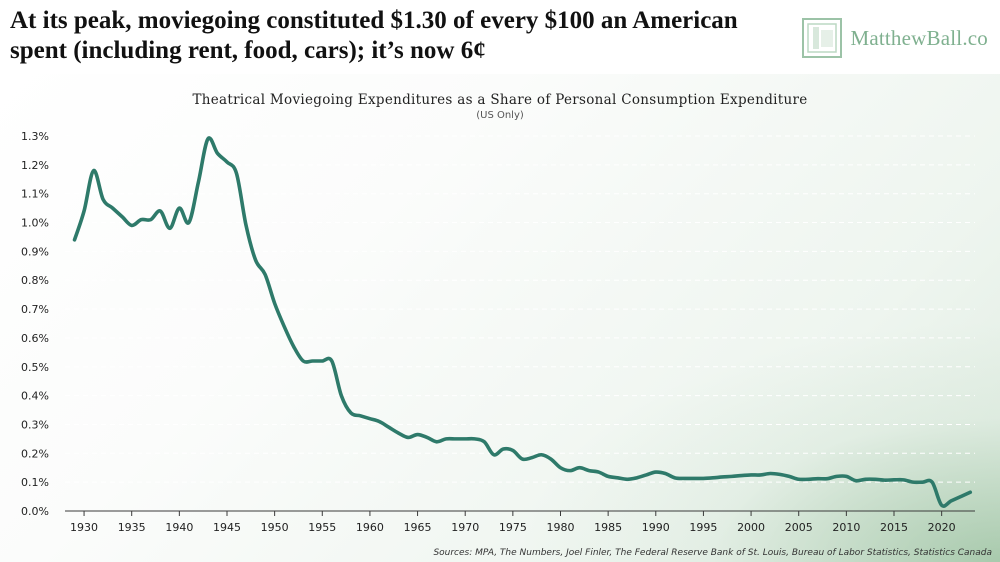  Describe the element at coordinates (942, 527) in the screenshot. I see `x-tick-label: 2020` at that location.